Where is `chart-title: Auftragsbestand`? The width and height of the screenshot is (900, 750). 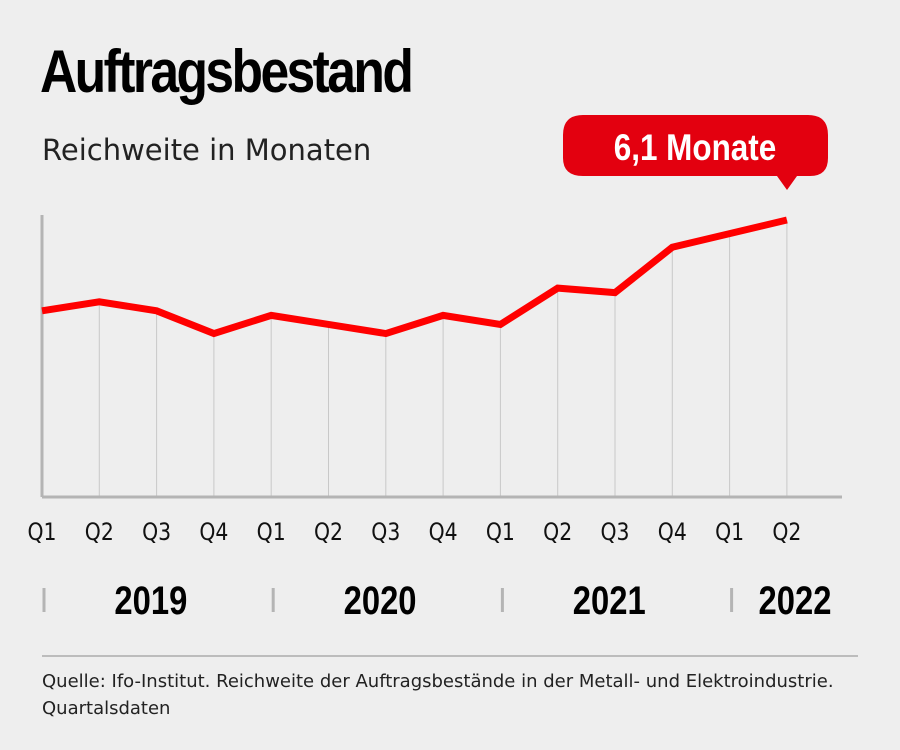 chart-title: Auftragsbestand is located at coordinates (227, 71).